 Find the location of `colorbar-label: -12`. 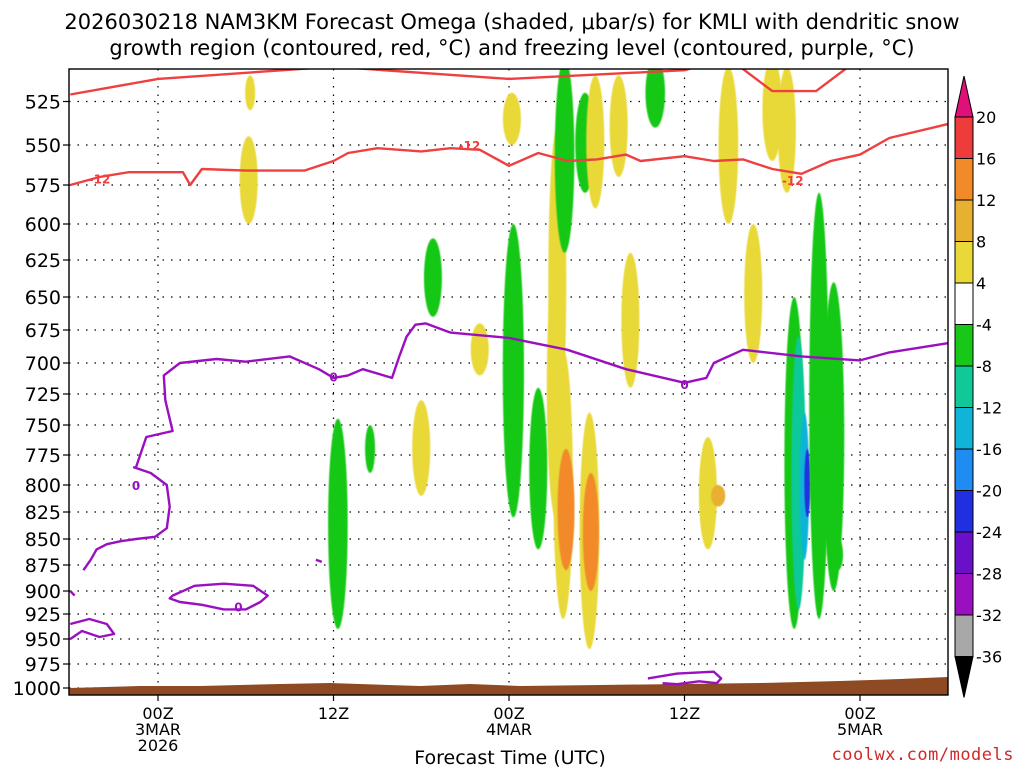

colorbar-label: -12 is located at coordinates (989, 408).